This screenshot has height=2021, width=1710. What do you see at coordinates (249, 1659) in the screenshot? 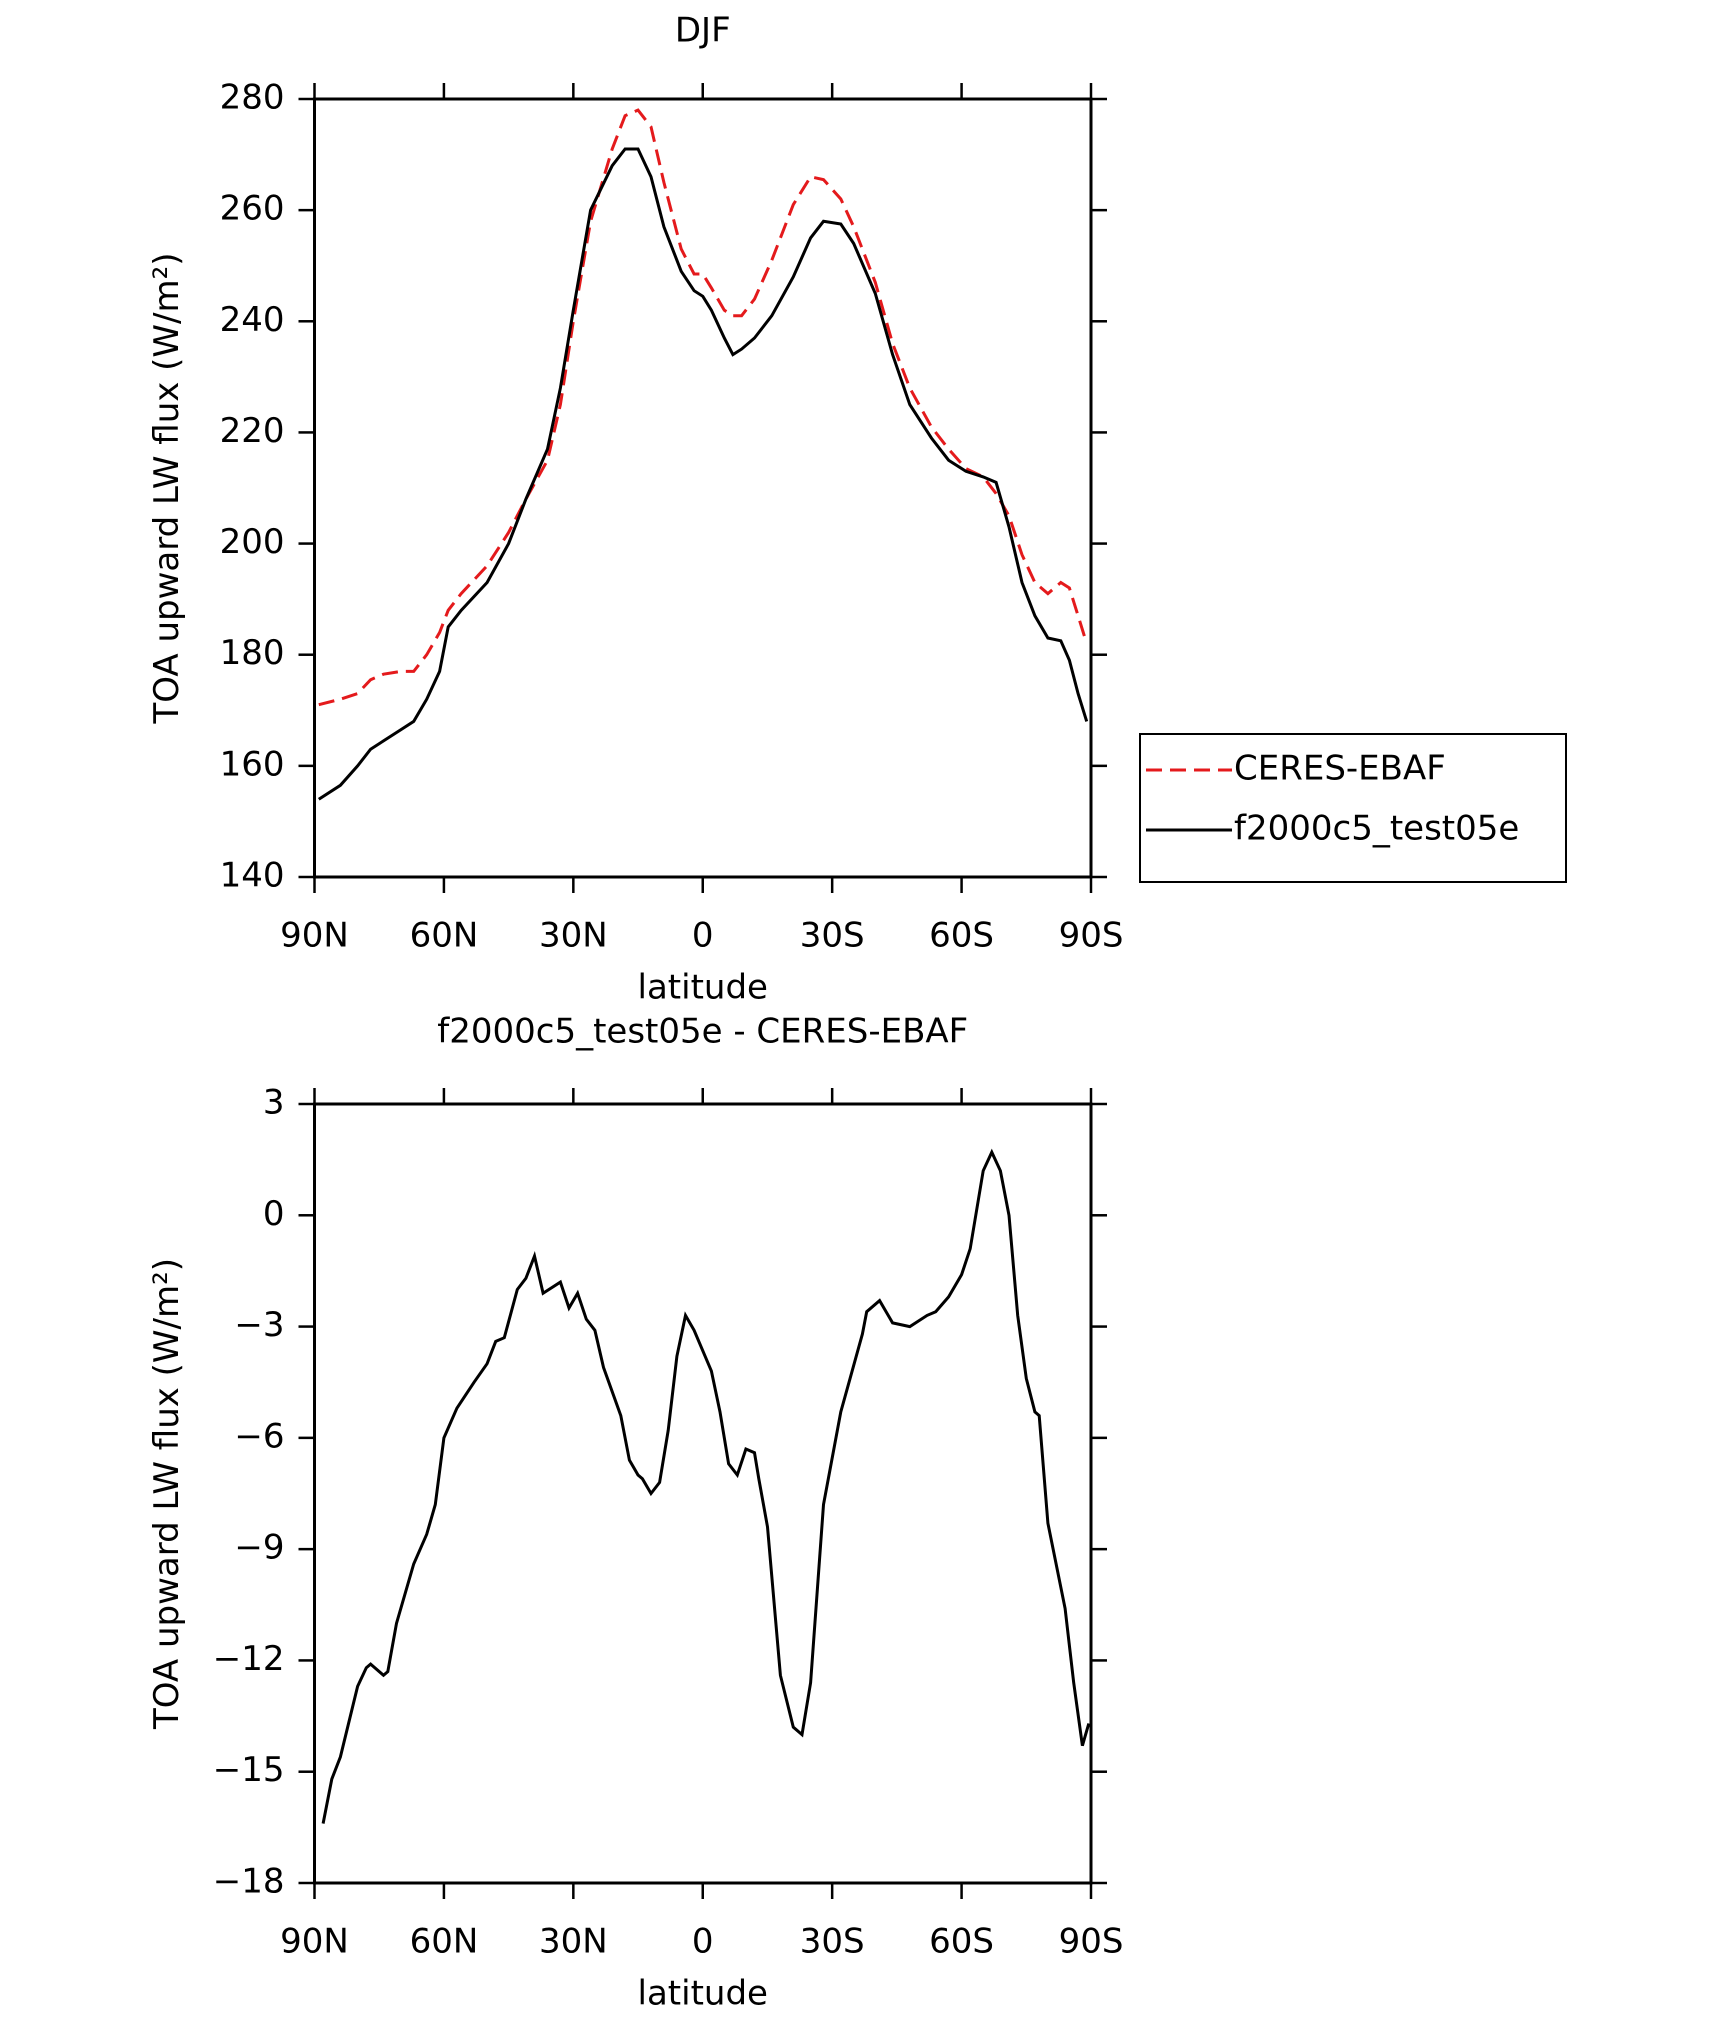
I see `y-tick-label: −12` at bounding box center [249, 1659].